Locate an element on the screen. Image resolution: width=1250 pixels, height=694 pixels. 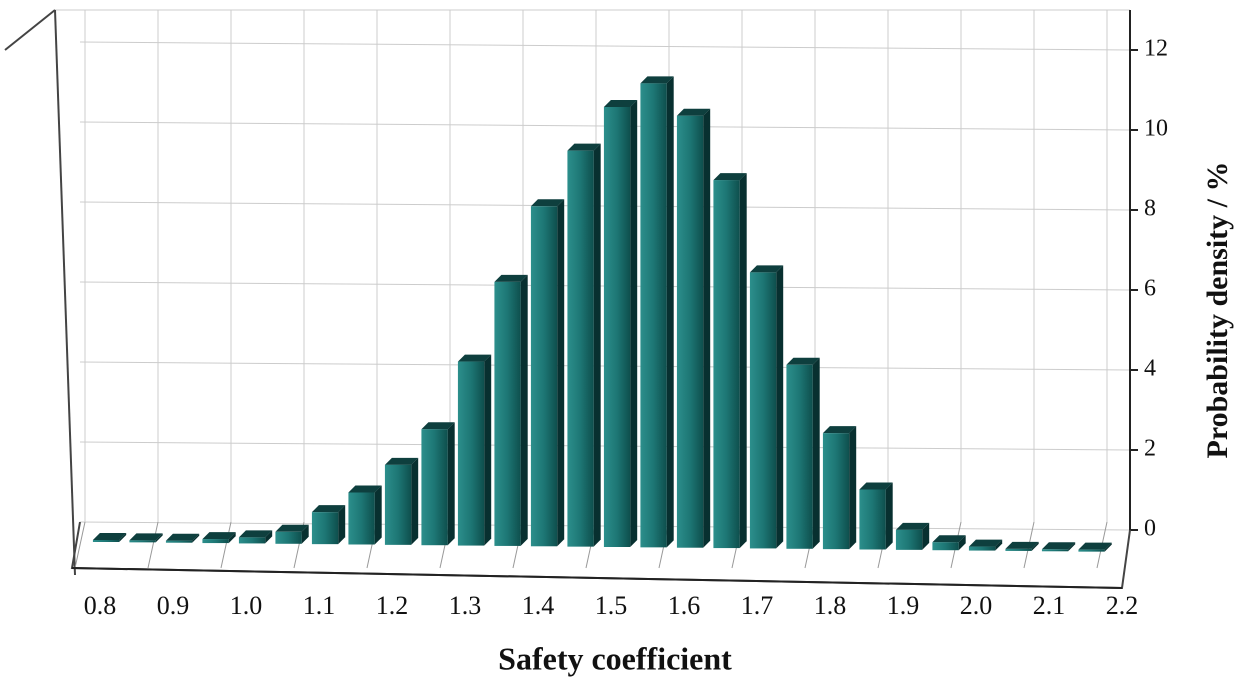
x-tick-label: 2.2 is located at coordinates (1122, 605).